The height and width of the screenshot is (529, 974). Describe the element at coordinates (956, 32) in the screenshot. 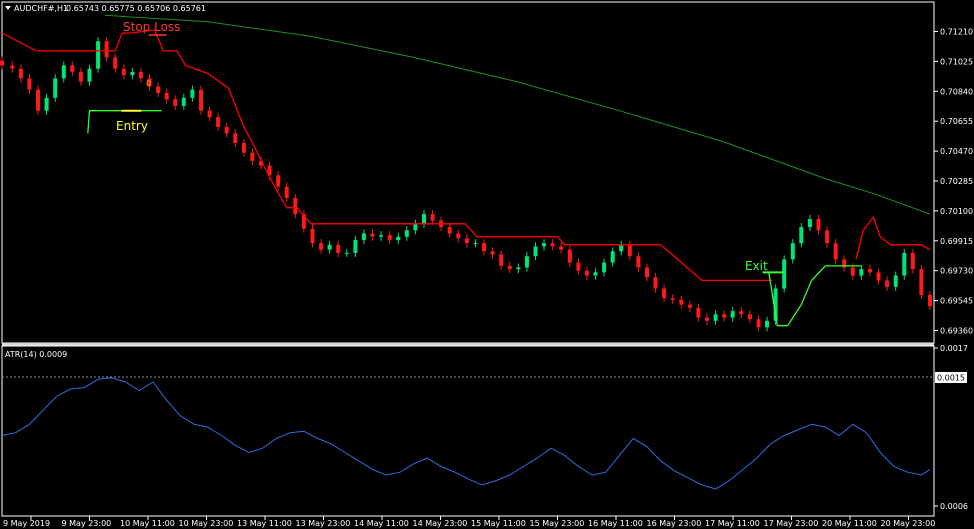

I see `price-tick-label: 0.71210` at that location.